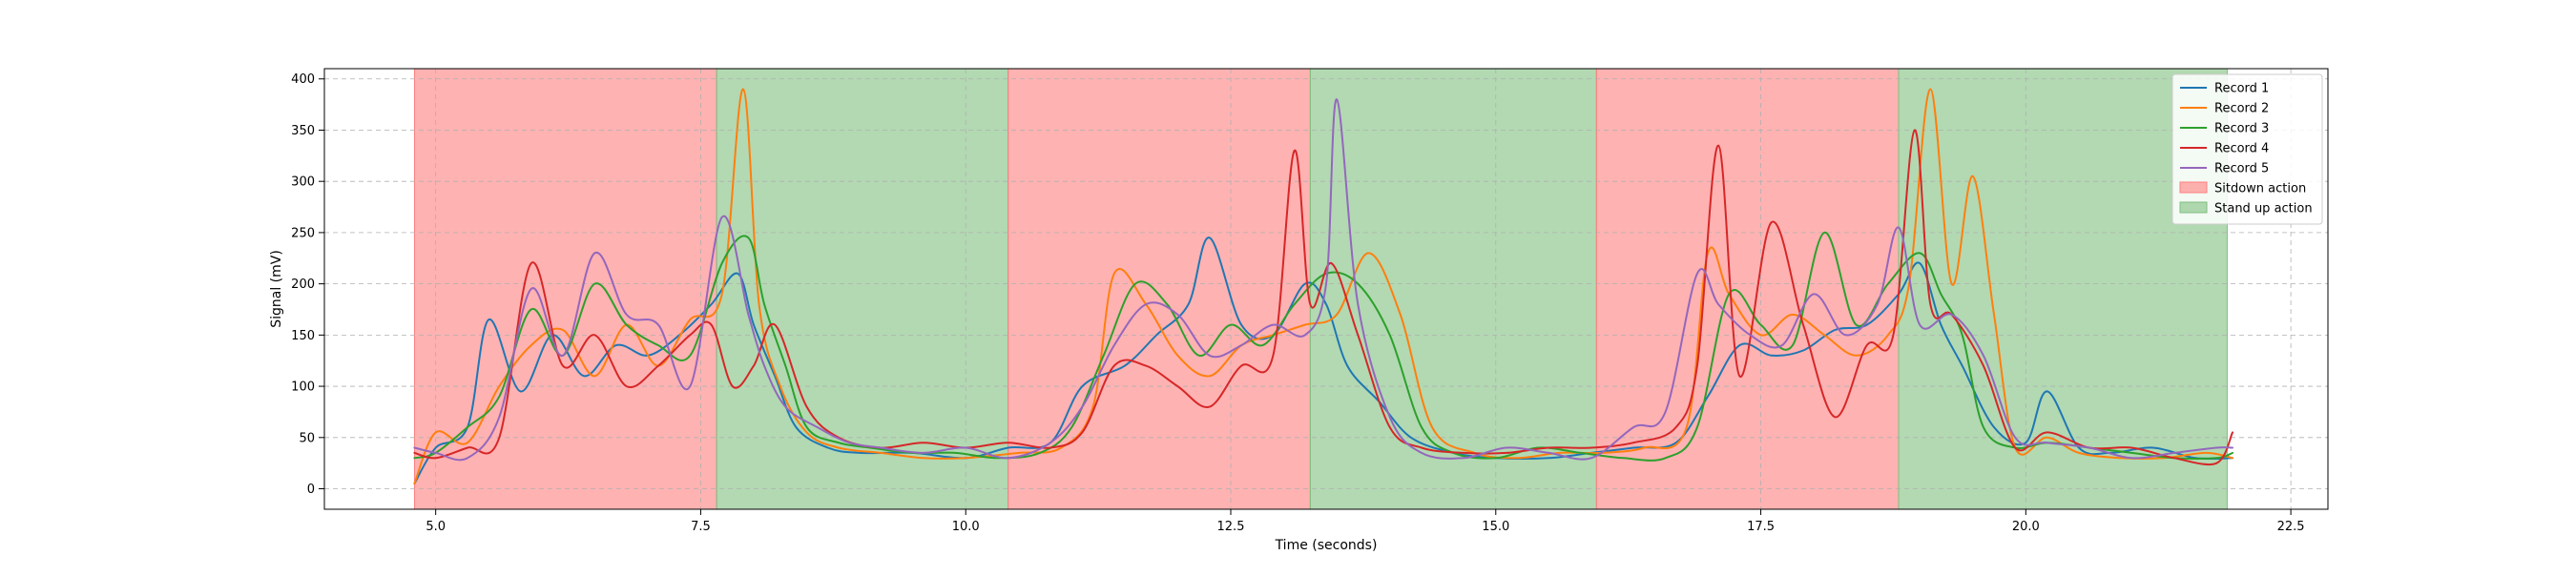  What do you see at coordinates (303, 183) in the screenshot?
I see `y-tick-label: 300` at bounding box center [303, 183].